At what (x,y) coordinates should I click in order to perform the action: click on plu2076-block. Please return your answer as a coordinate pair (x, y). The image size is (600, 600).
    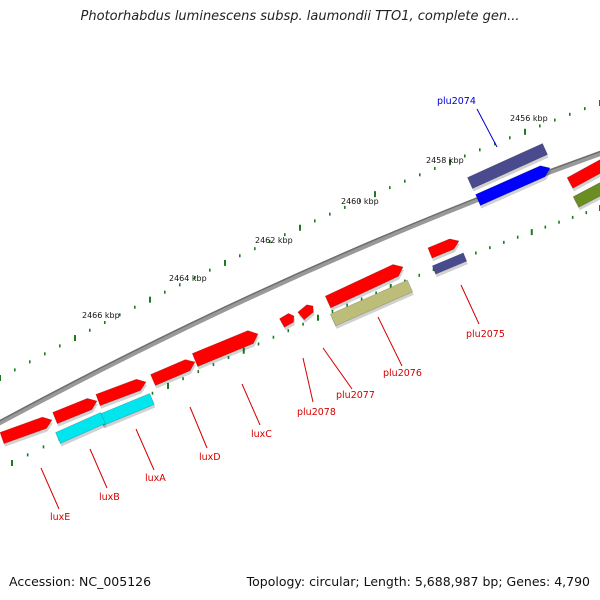
    Looking at the image, I should click on (372, 304).